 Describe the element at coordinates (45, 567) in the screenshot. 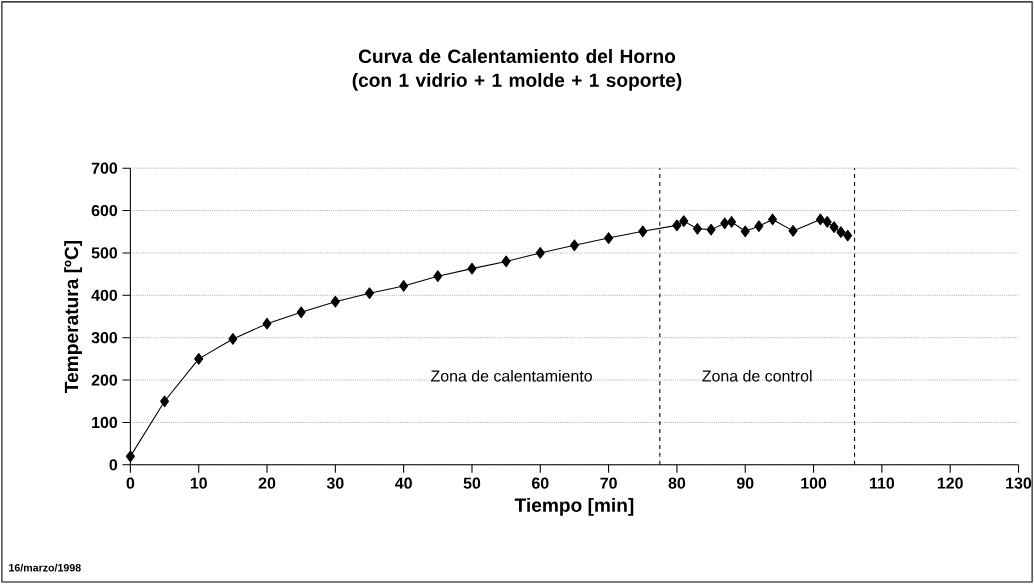

I see `text: 16/marzo/1998` at that location.